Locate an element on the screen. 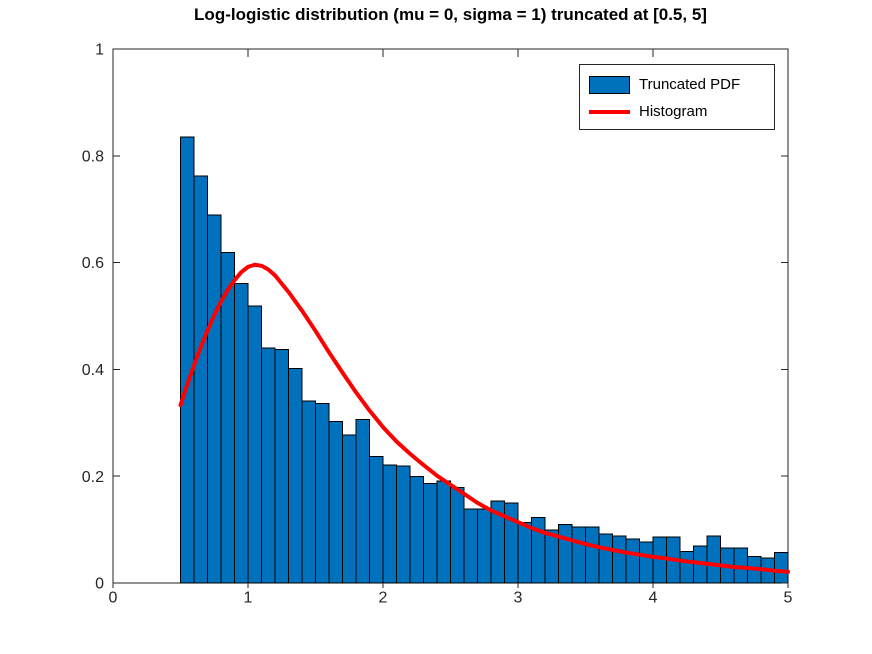 This screenshot has width=872, height=654. y-tick-label: 0.6 is located at coordinates (93, 263).